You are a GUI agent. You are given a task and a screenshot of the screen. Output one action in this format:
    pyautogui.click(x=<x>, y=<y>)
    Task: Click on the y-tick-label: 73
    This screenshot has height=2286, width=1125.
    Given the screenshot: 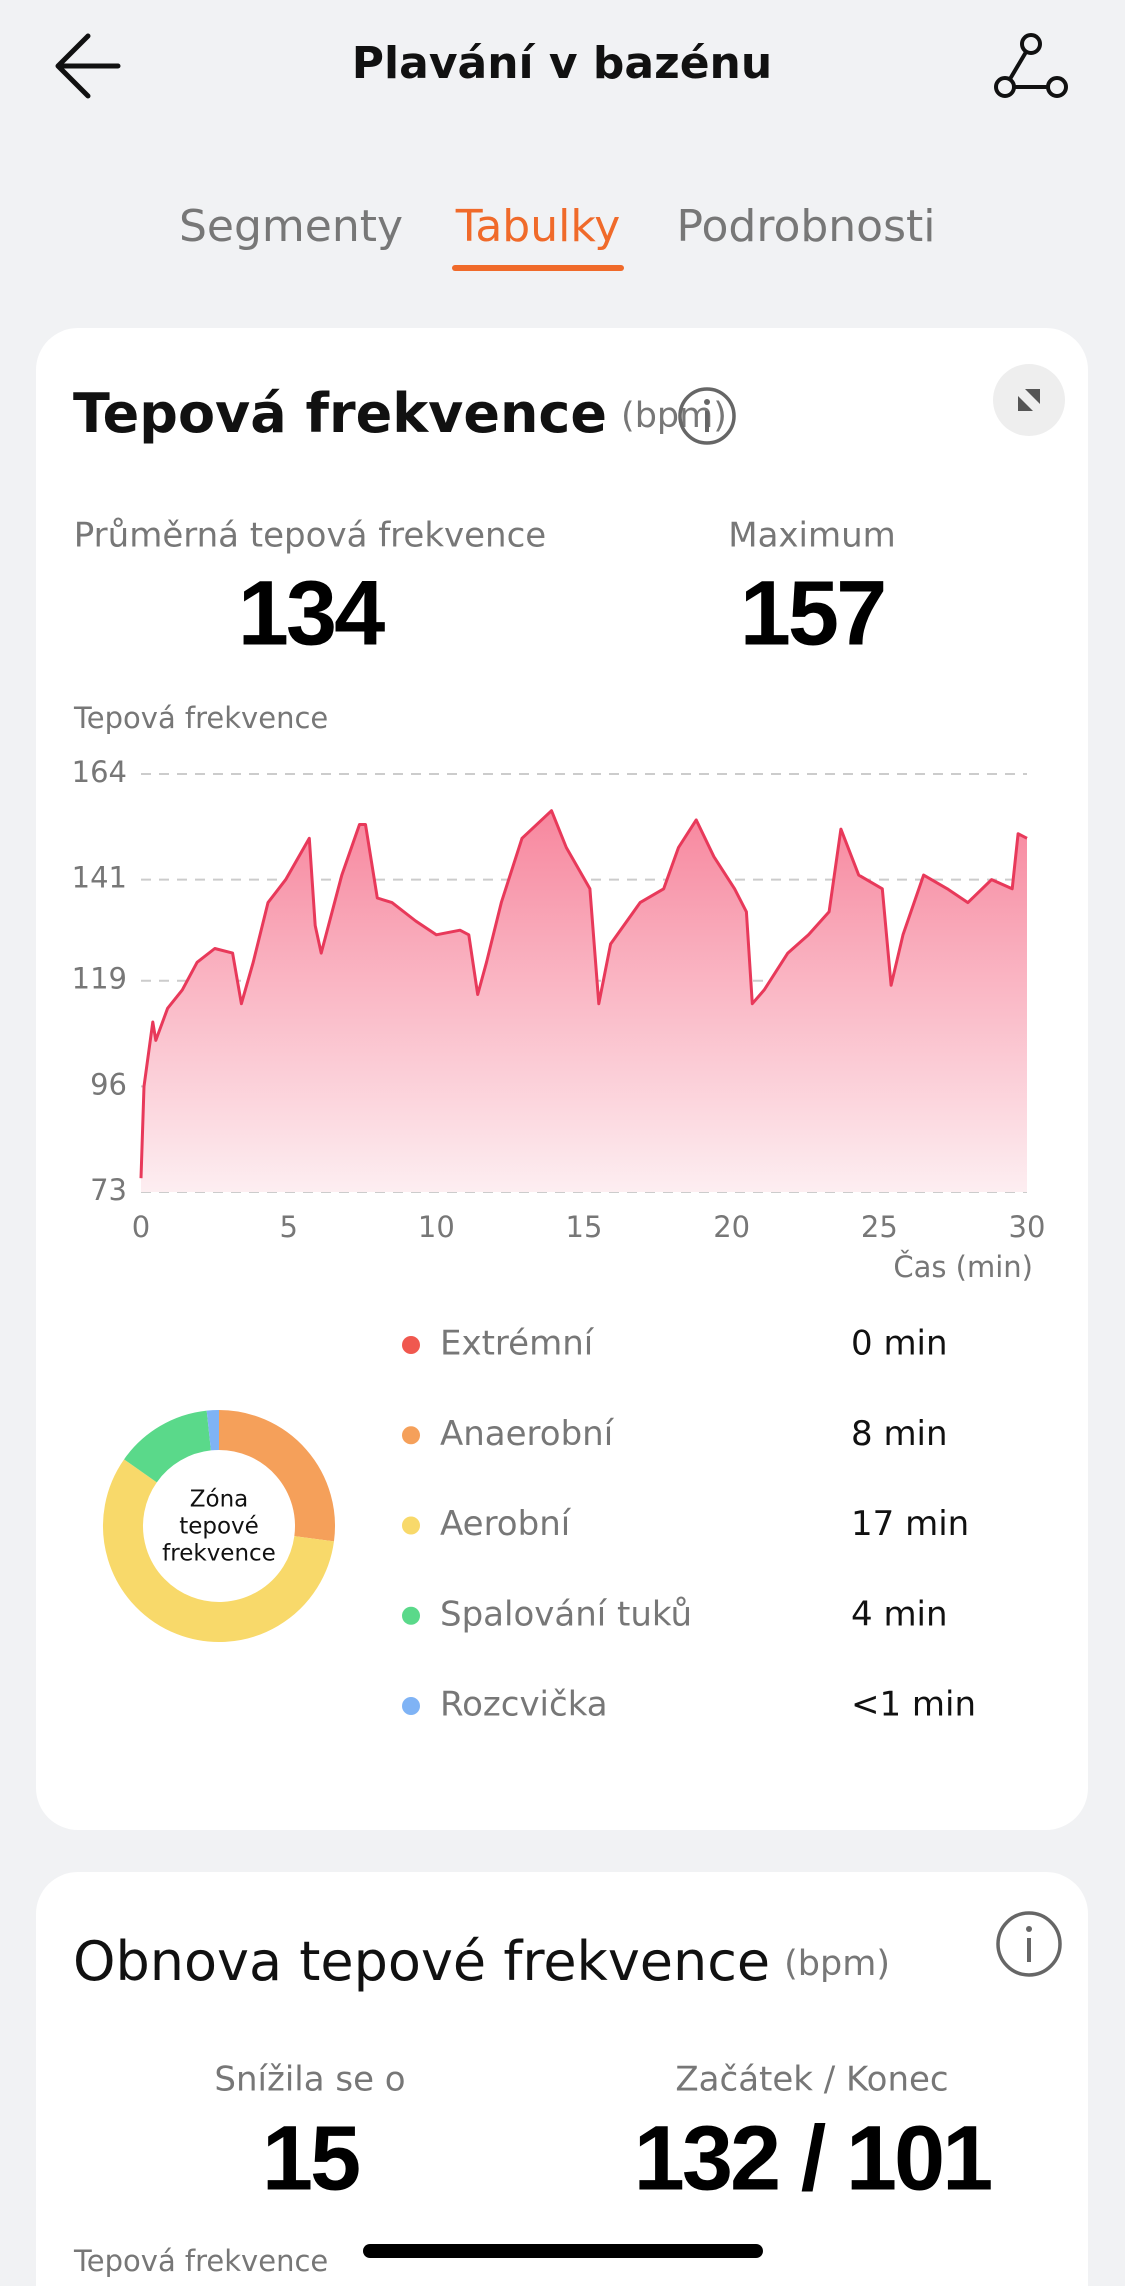 What is the action you would take?
    pyautogui.click(x=108, y=1190)
    